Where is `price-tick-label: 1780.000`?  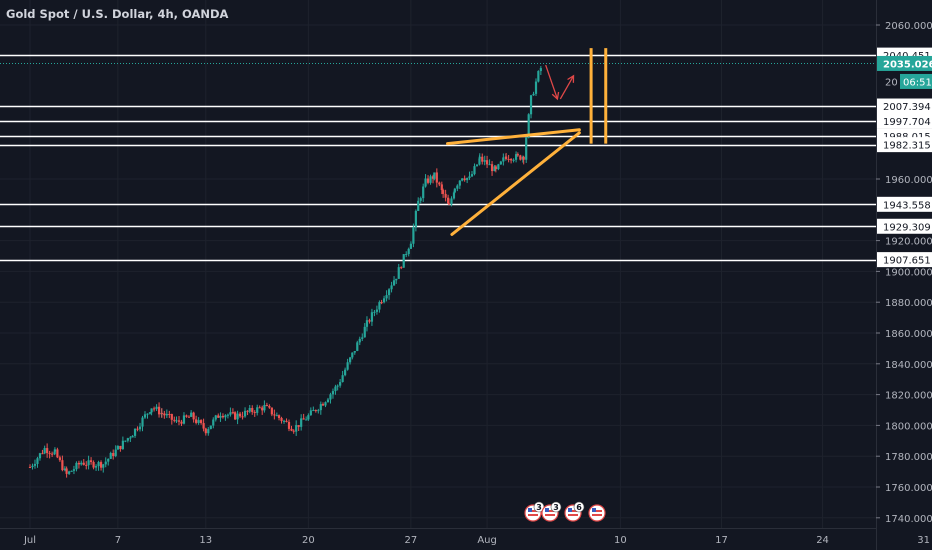
price-tick-label: 1780.000 is located at coordinates (908, 457).